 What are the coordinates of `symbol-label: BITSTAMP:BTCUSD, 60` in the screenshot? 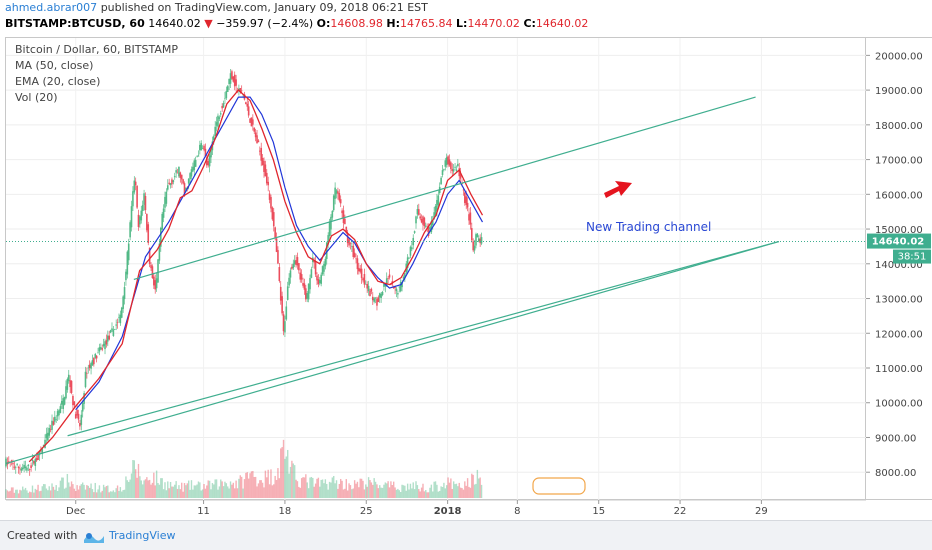 It's located at (75, 23).